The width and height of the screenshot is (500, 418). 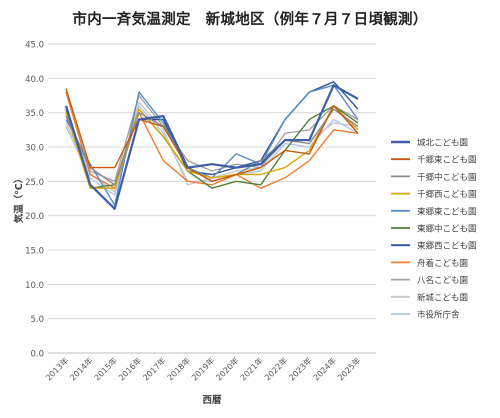 I want to click on x-tick-label: 2017年, so click(x=154, y=368).